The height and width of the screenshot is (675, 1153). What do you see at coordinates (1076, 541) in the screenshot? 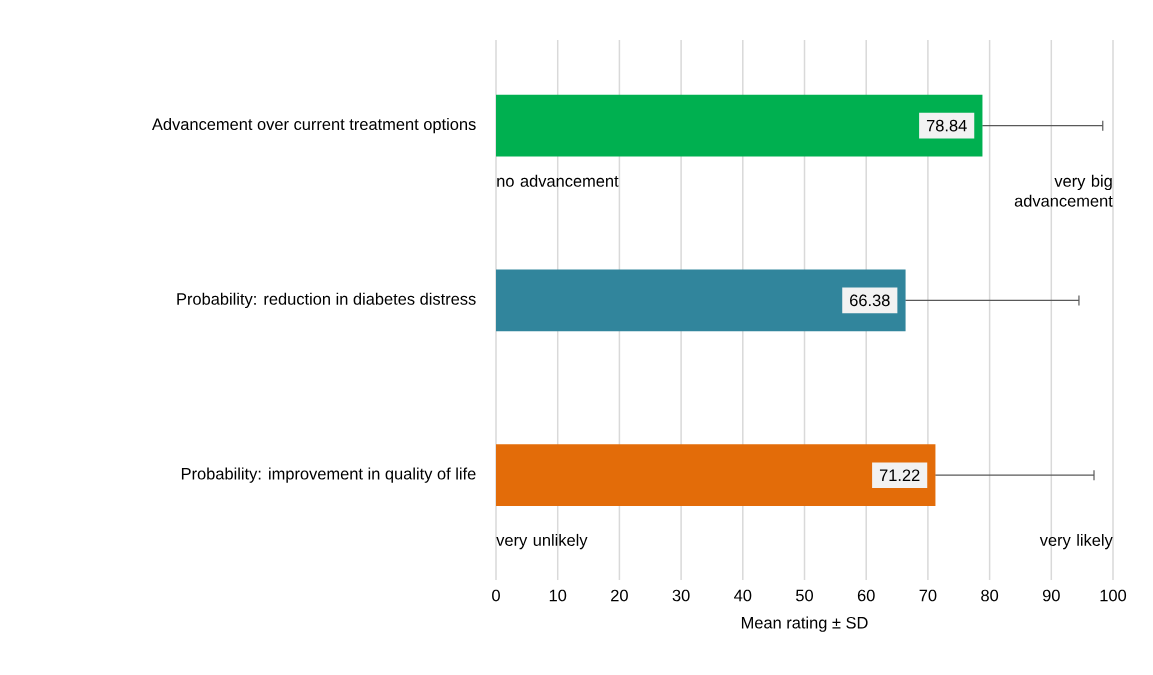
I see `annotation: very likely` at bounding box center [1076, 541].